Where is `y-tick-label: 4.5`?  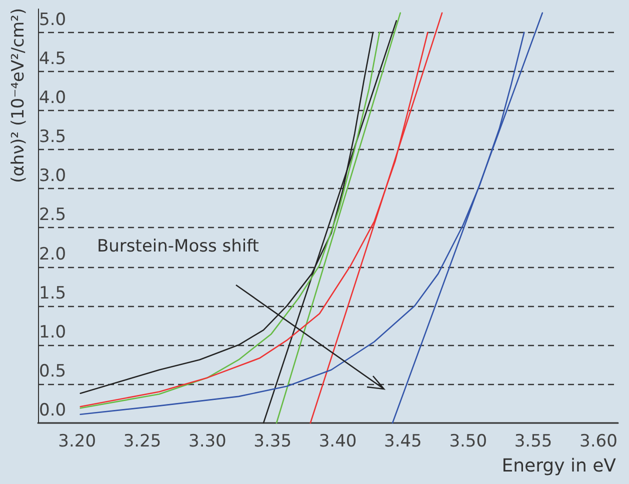 y-tick-label: 4.5 is located at coordinates (52, 58).